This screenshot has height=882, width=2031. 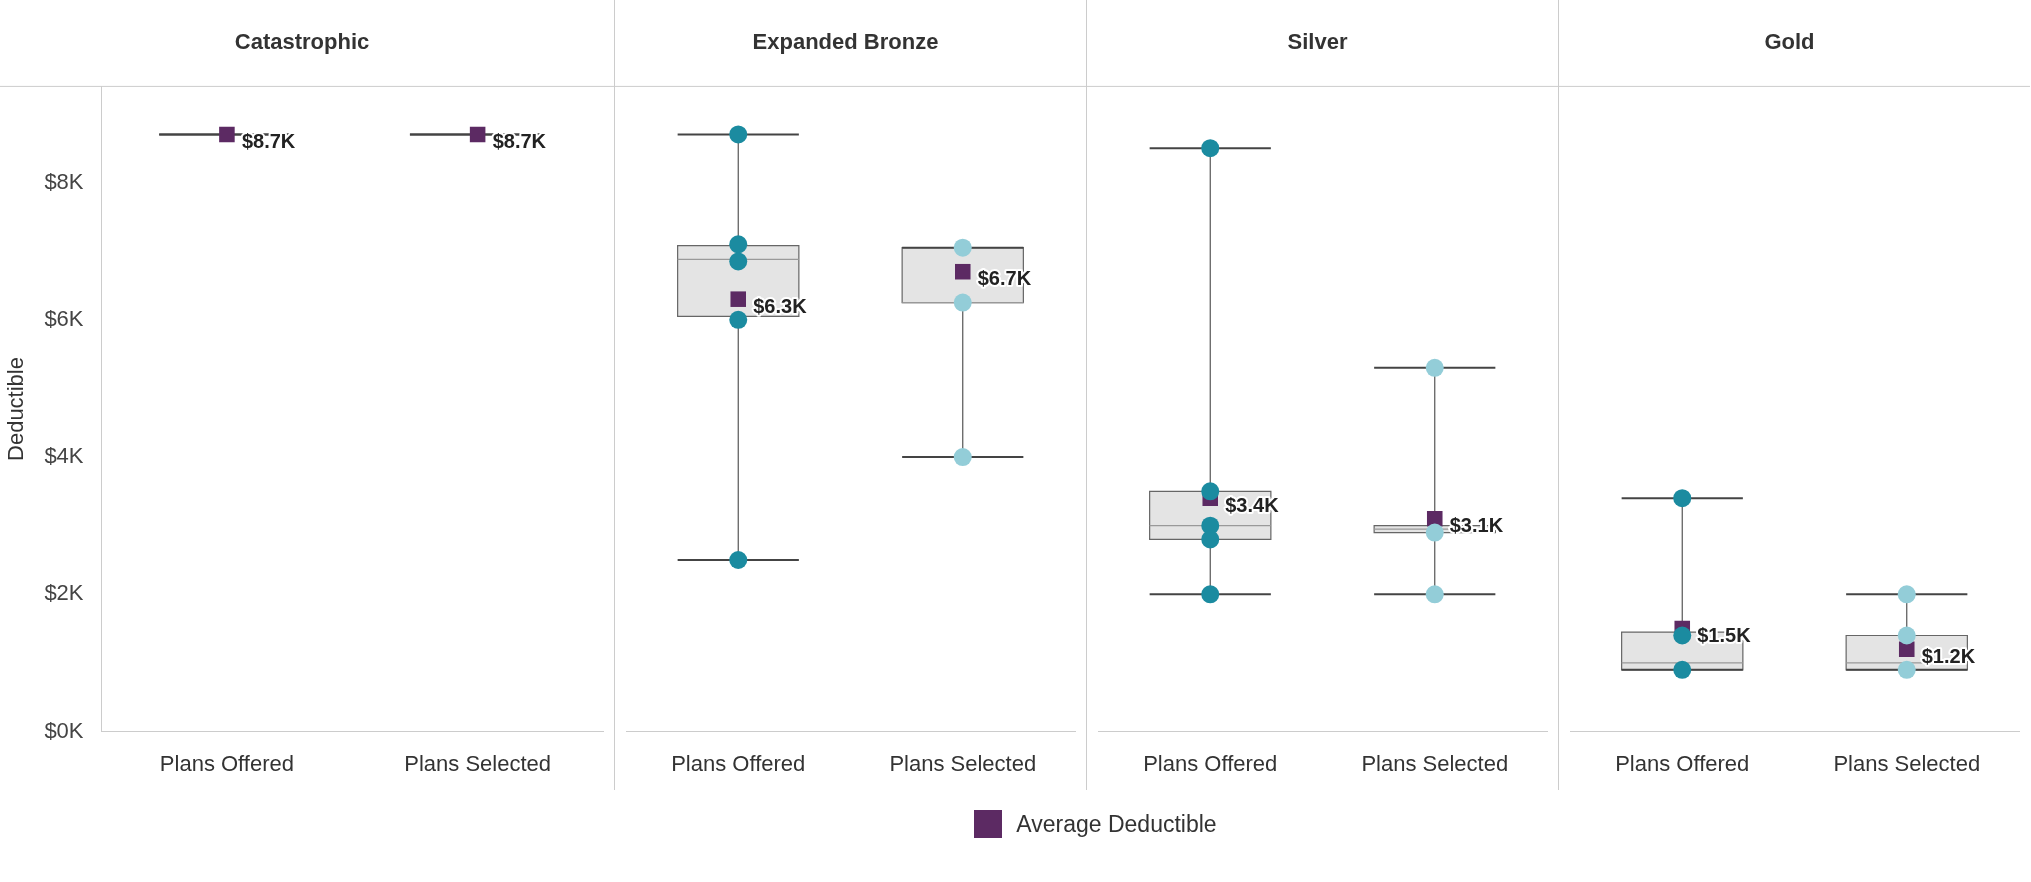 What do you see at coordinates (1724, 635) in the screenshot?
I see `data-label: $1.5K` at bounding box center [1724, 635].